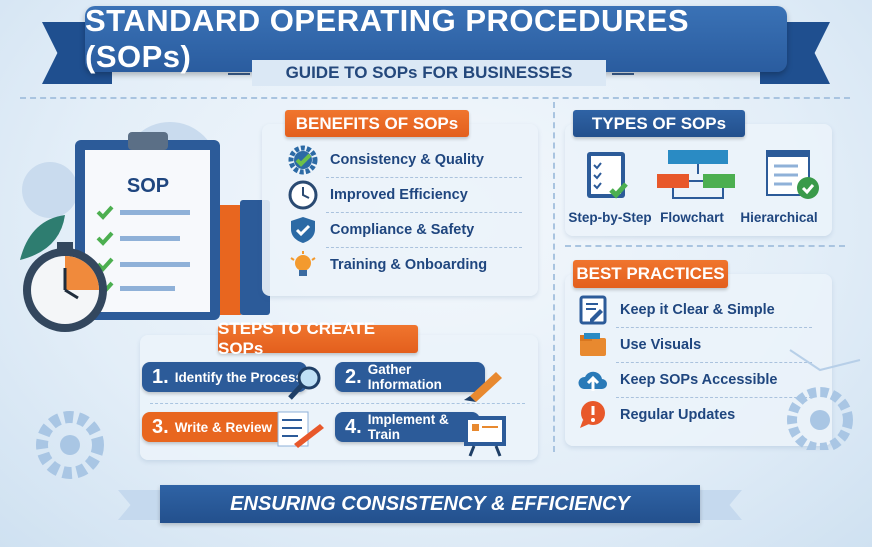  I want to click on practice-label: Keep it Clear & Simple, so click(697, 310).